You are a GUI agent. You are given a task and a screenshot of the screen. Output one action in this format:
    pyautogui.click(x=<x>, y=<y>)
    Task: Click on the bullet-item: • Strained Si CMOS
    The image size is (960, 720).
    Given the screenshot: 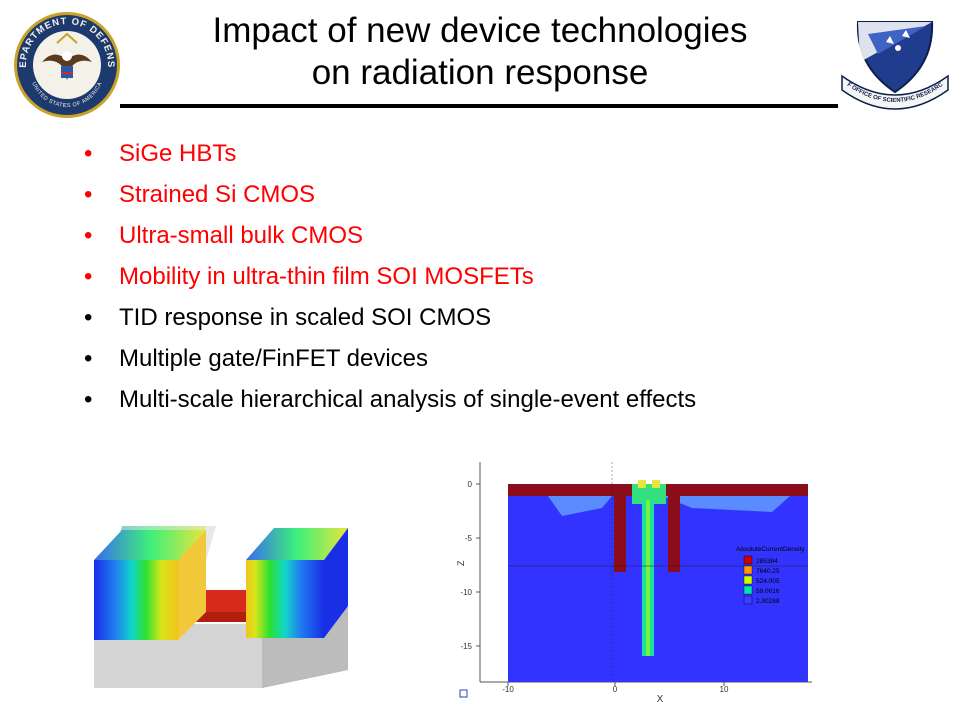 What is the action you would take?
    pyautogui.click(x=444, y=195)
    